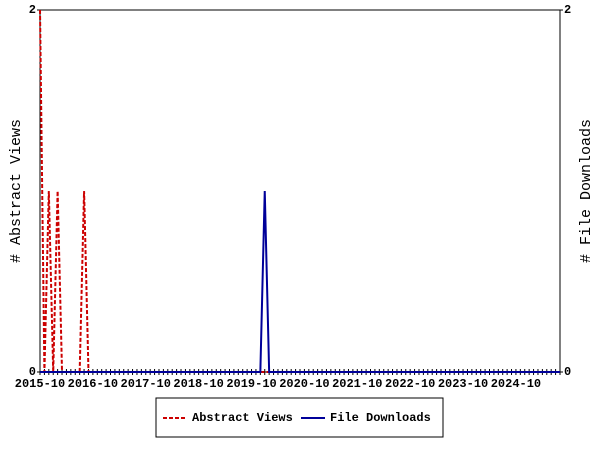 The image size is (600, 450). I want to click on x-tick-label: 2021-10, so click(357, 384).